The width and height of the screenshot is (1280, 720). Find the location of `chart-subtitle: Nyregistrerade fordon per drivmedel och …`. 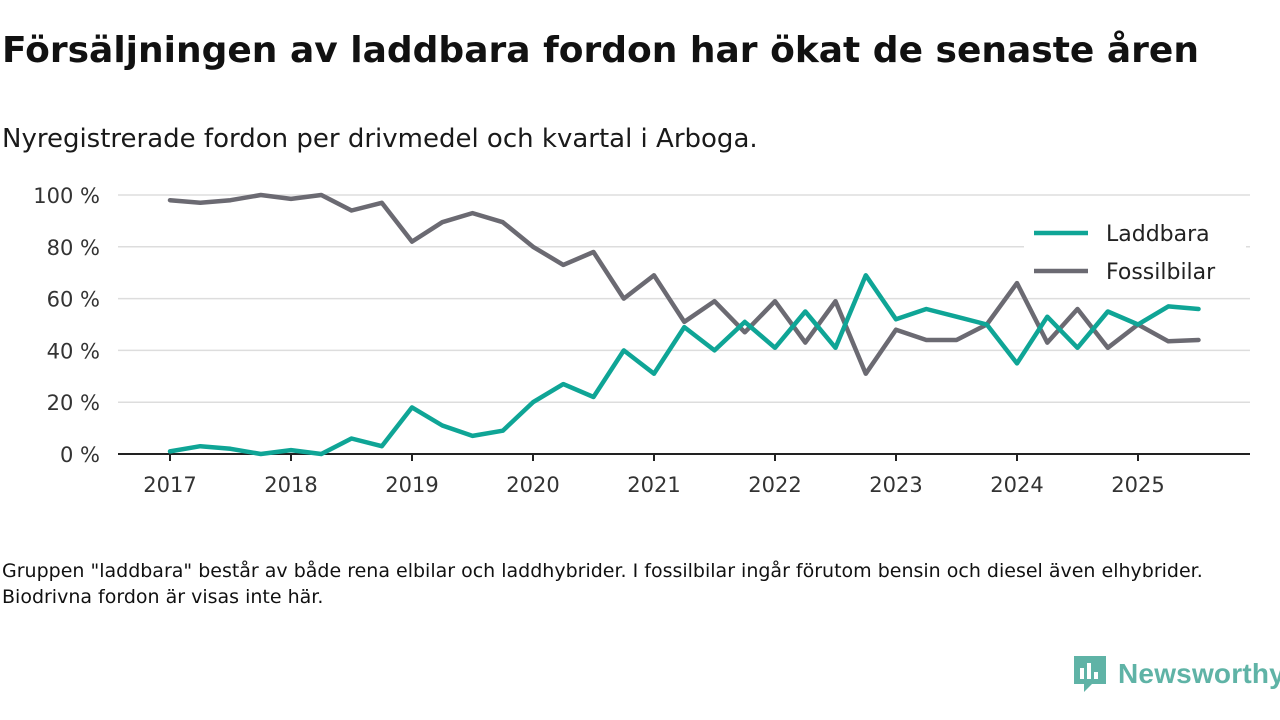

chart-subtitle: Nyregistrerade fordon per drivmedel och … is located at coordinates (380, 139).